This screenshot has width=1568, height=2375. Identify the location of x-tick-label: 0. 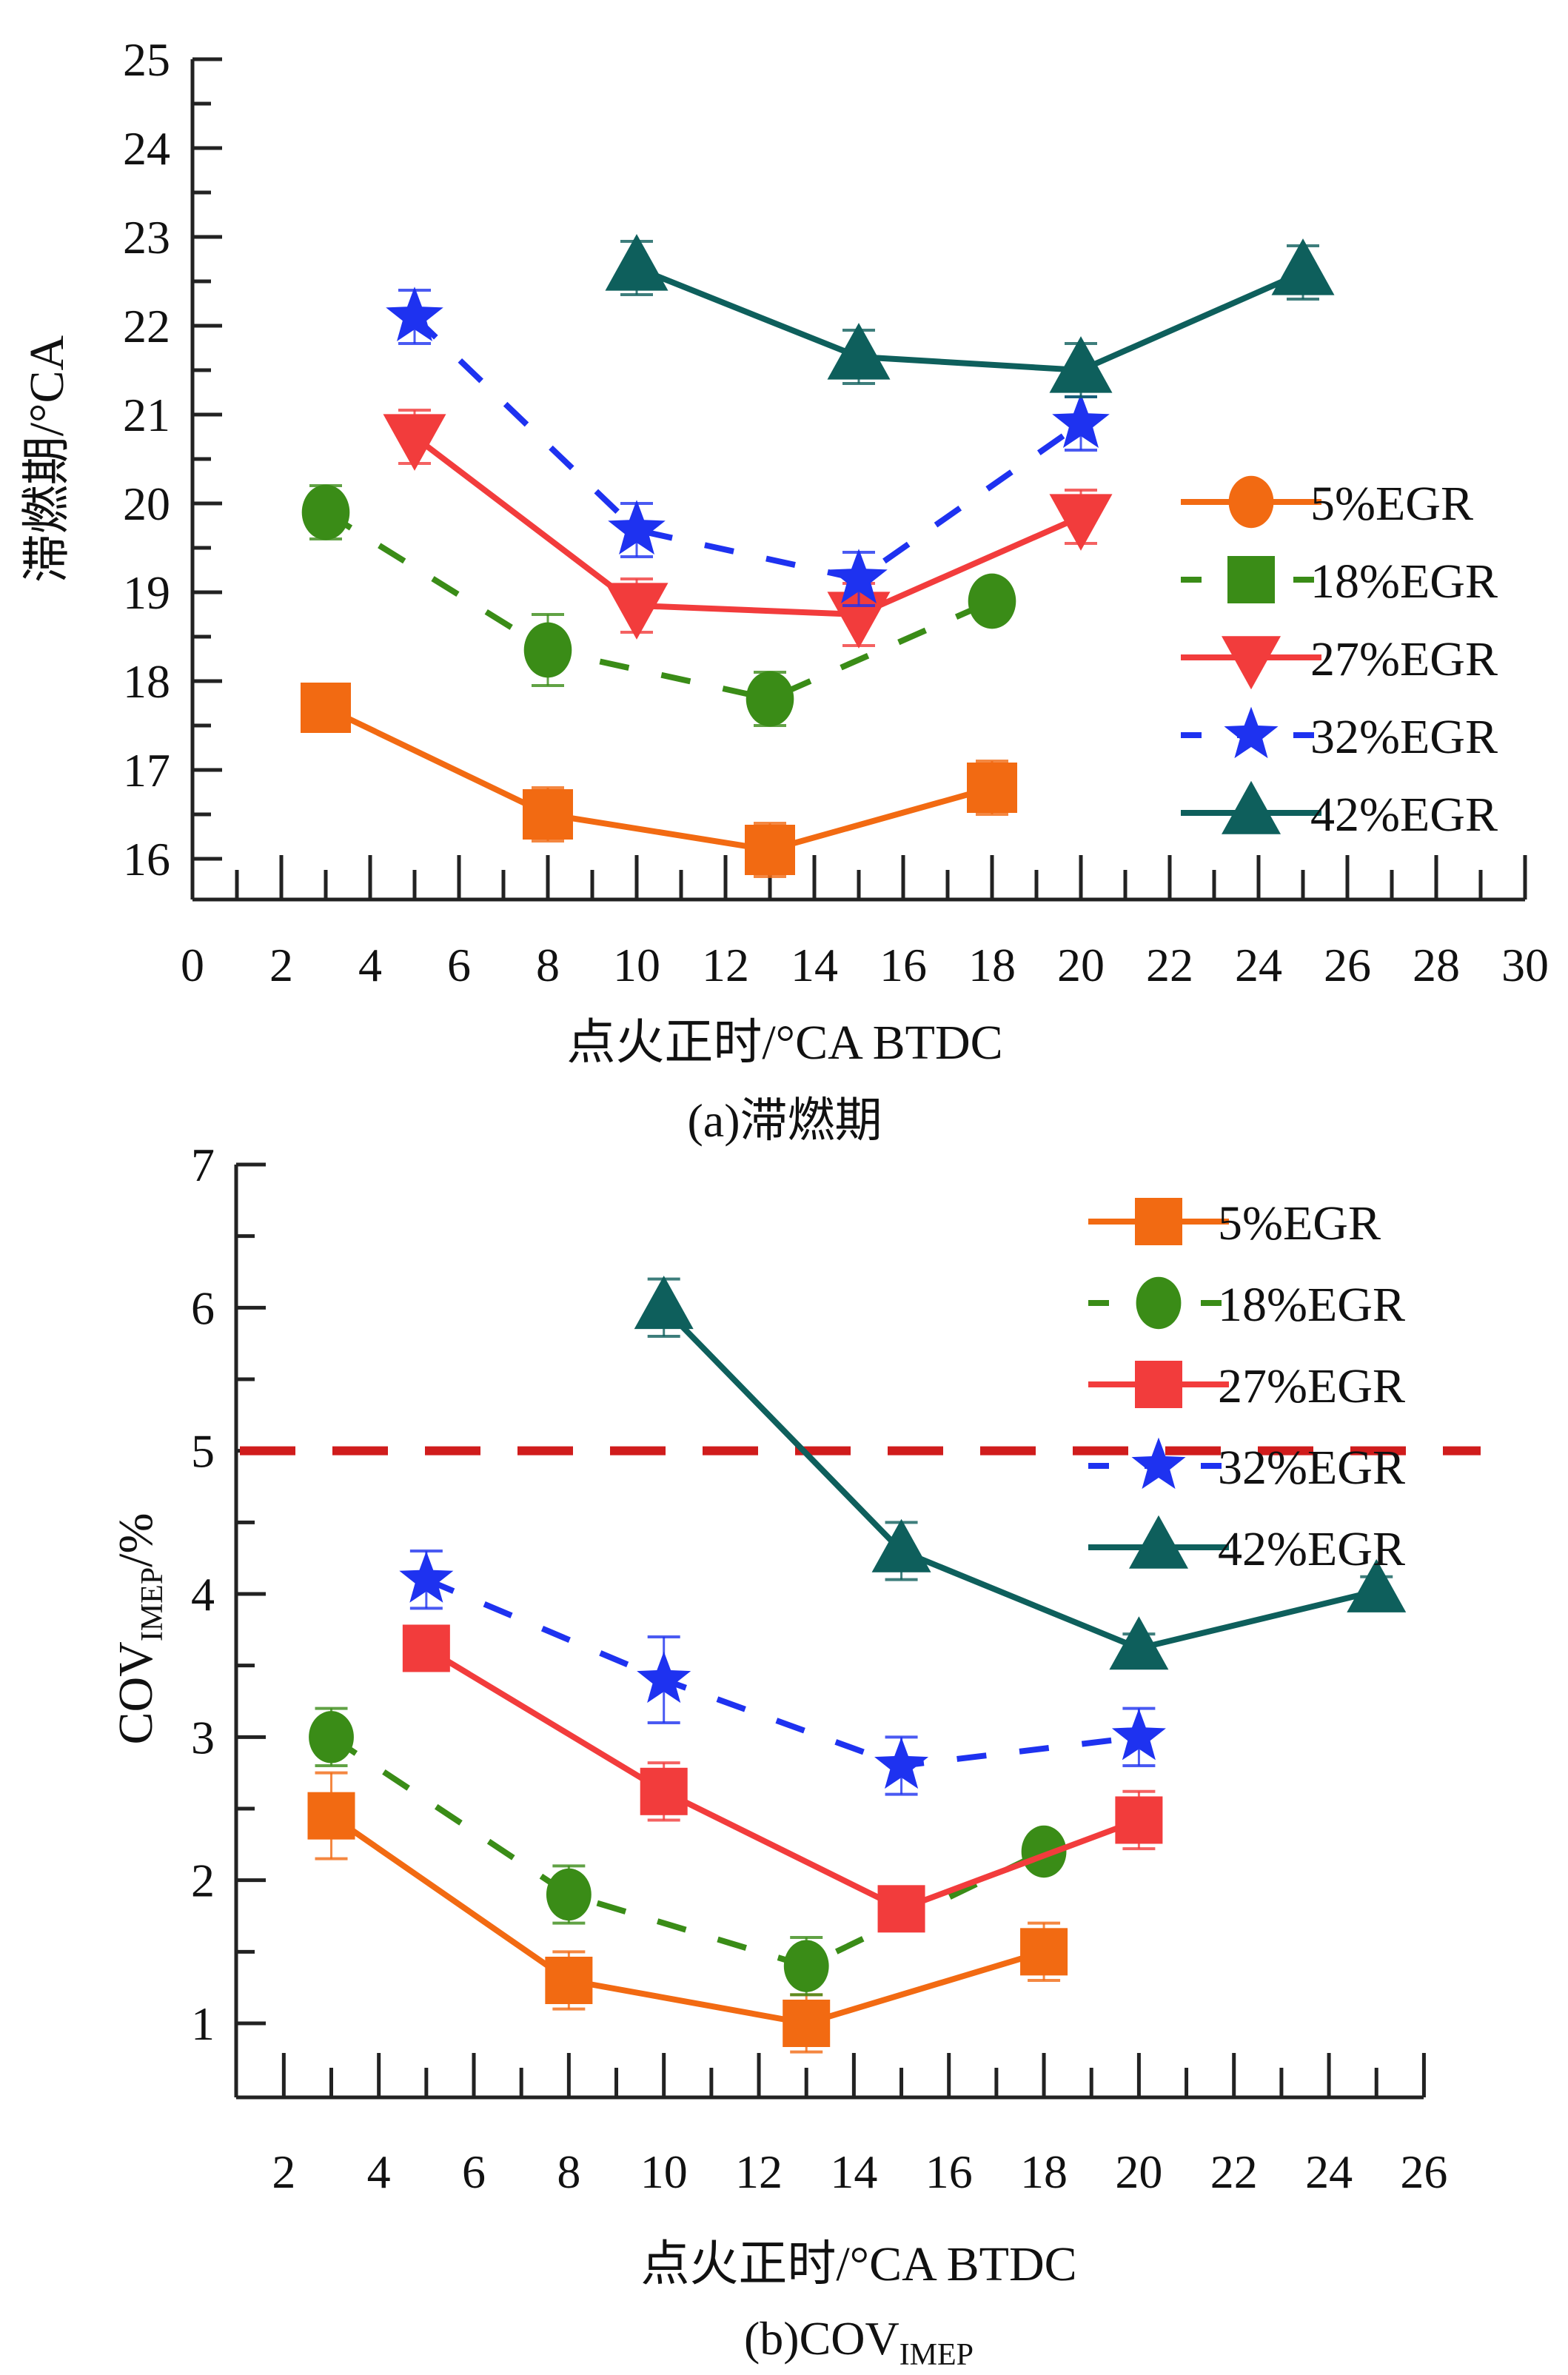
(193, 965).